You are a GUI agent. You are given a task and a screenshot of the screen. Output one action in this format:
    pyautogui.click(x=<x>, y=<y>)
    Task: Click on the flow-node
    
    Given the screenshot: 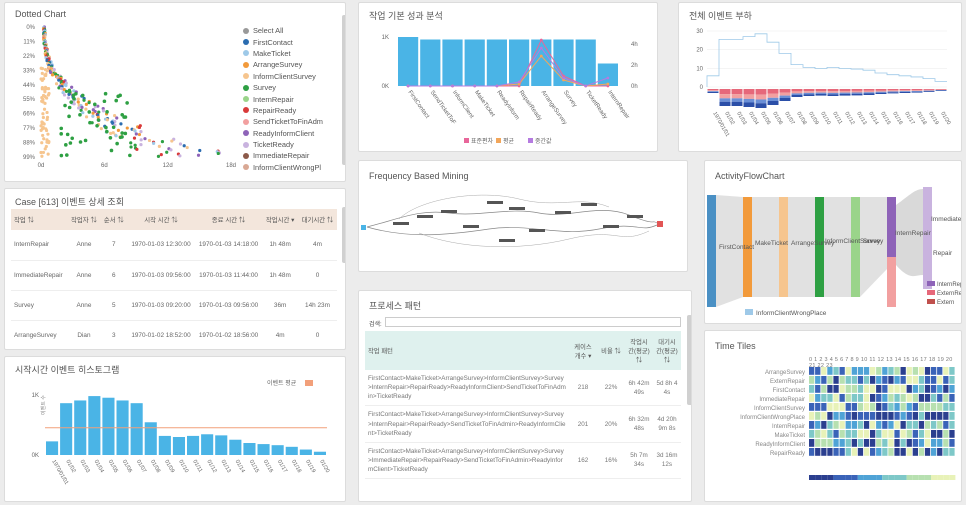 What is the action you would take?
    pyautogui.click(x=891, y=282)
    